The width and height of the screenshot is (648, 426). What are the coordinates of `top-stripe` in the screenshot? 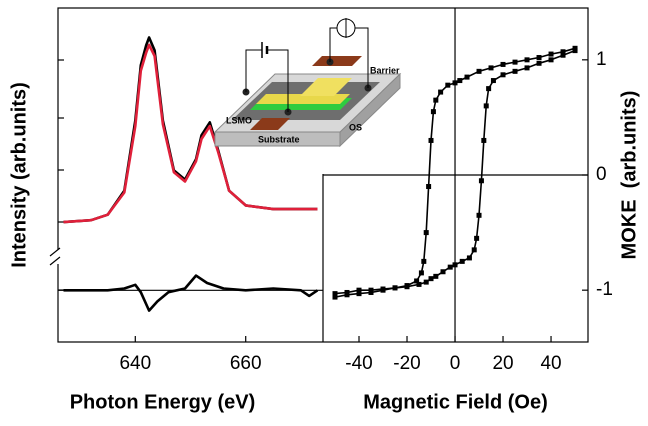 It's located at (326, 87).